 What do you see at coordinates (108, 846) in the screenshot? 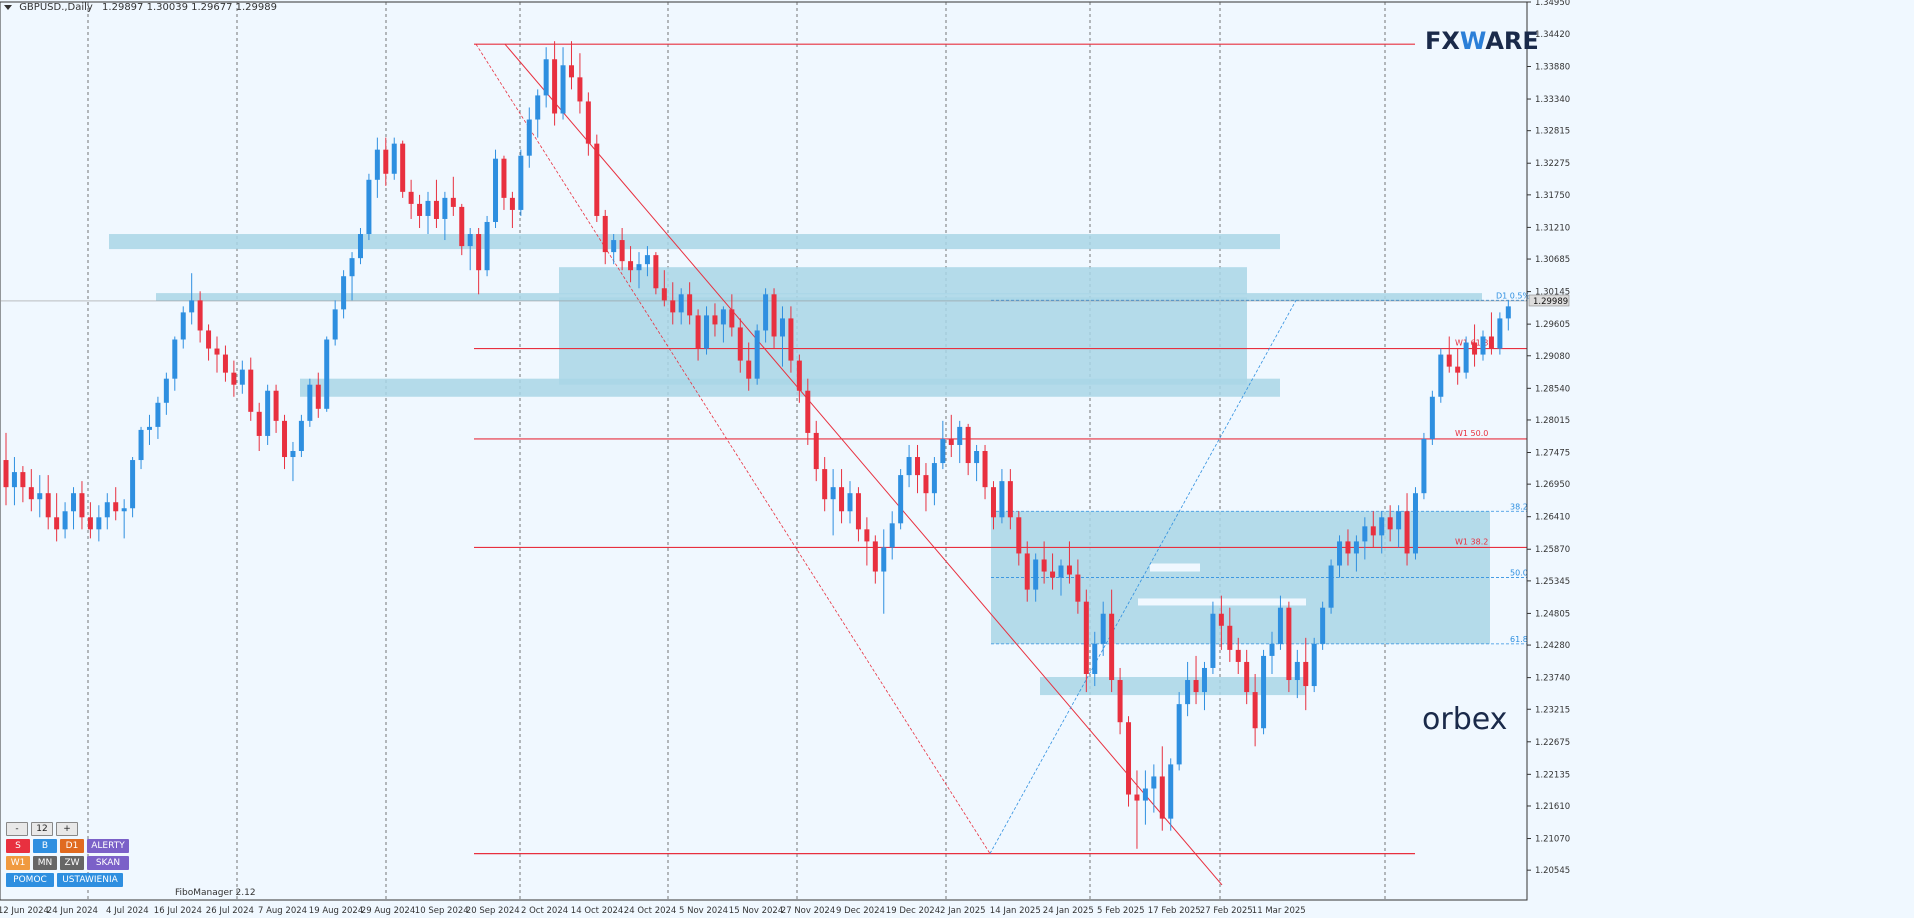
I see `alerts-button: ALERTY` at bounding box center [108, 846].